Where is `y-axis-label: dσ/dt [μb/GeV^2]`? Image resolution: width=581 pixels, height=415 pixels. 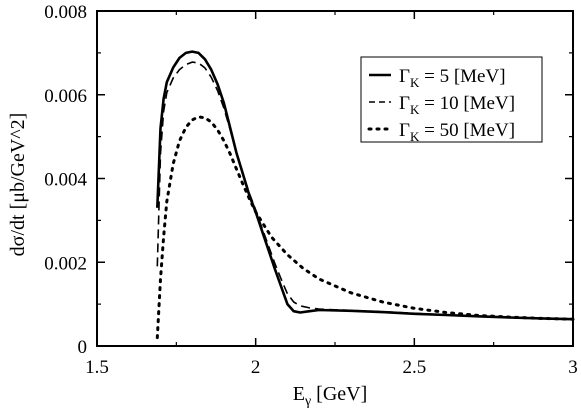
y-axis-label: dσ/dt [μb/GeV^2] is located at coordinates (18, 185).